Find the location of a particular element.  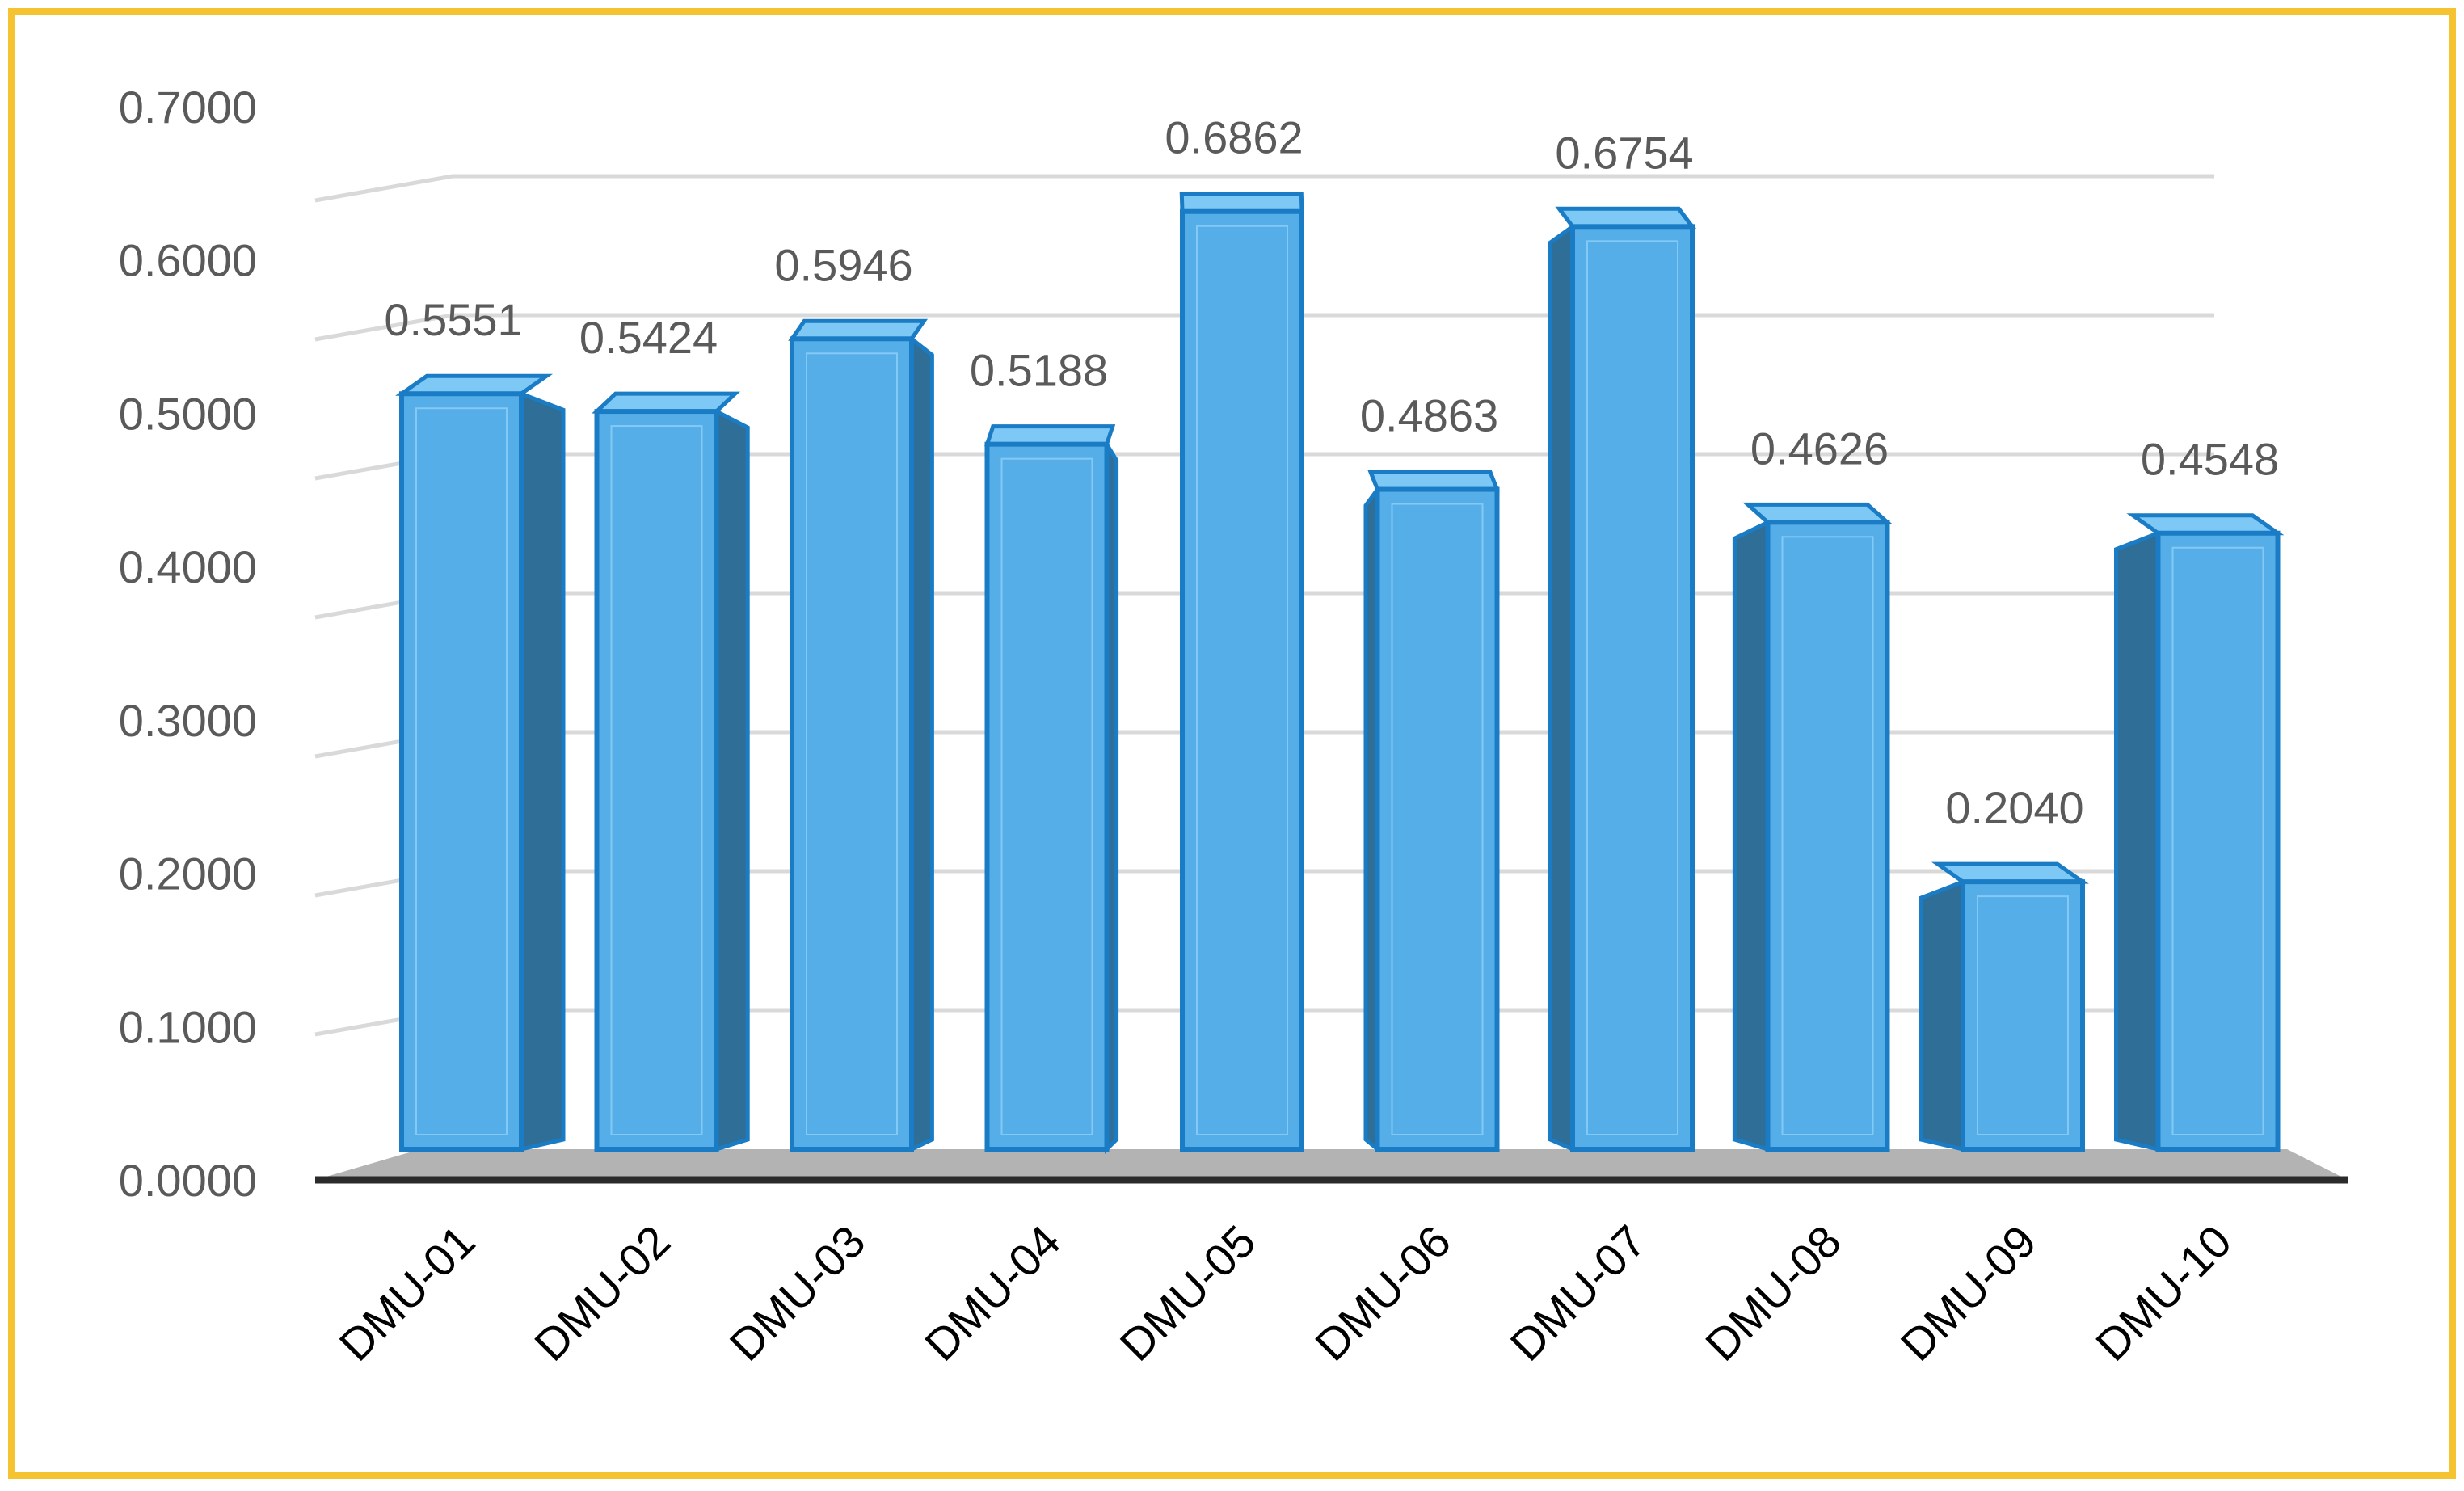

data-label: 0.6862 is located at coordinates (1234, 137).